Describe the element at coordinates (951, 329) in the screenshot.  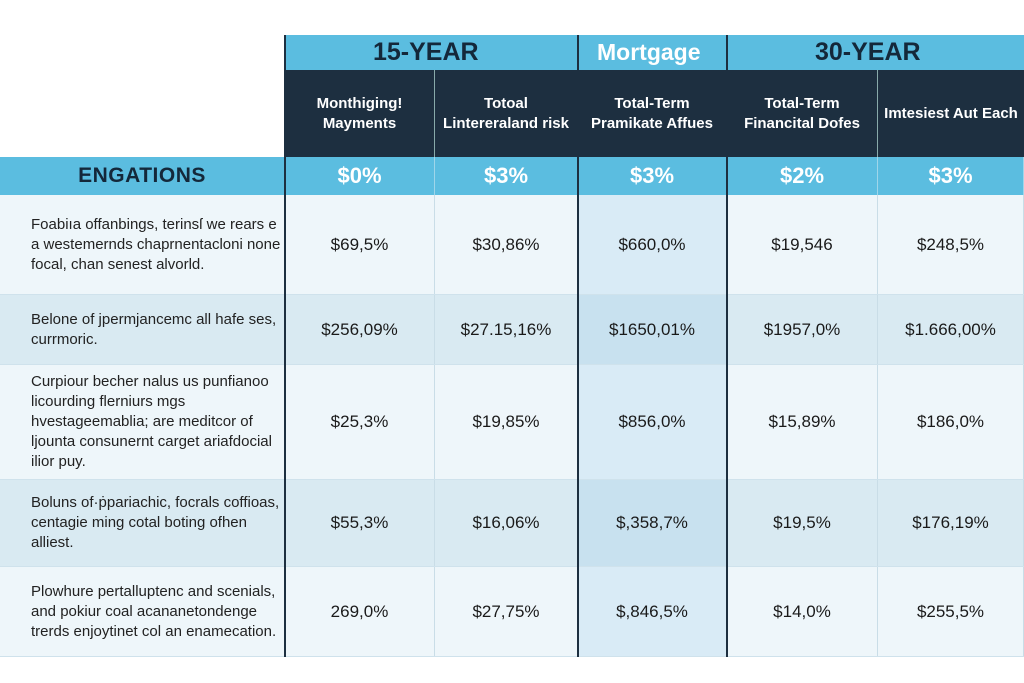
I see `row-value: $1.666,00%` at that location.